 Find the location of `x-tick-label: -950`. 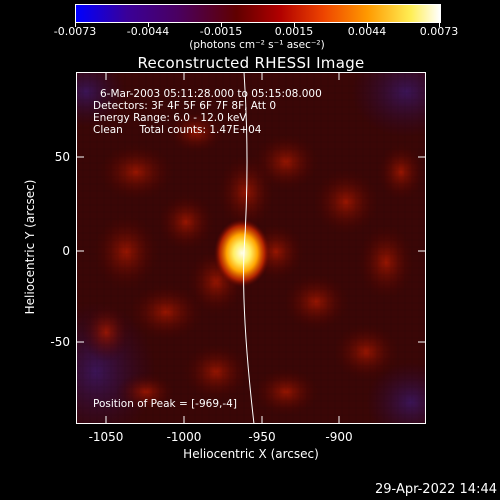

x-tick-label: -950 is located at coordinates (262, 437).